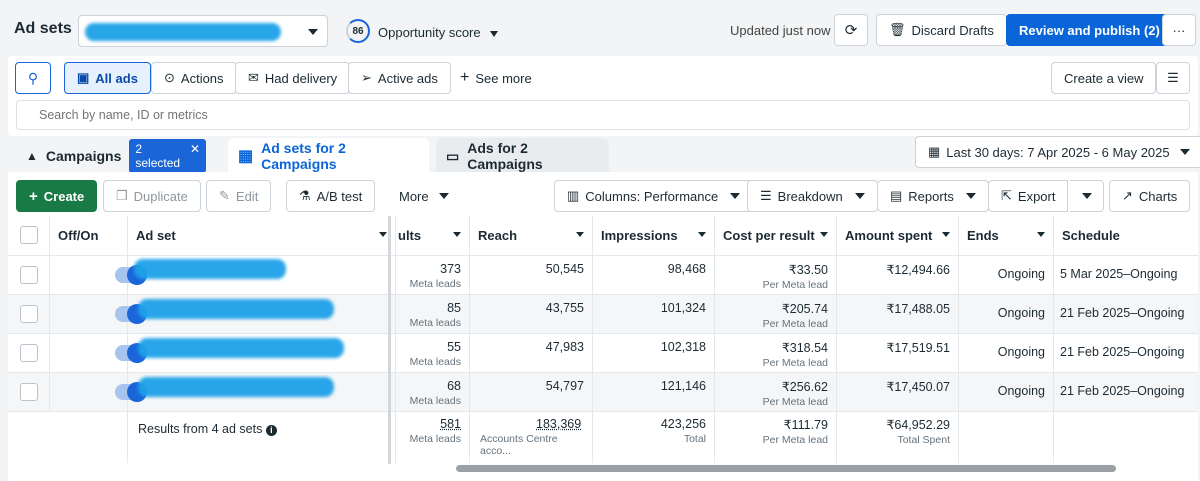 The width and height of the screenshot is (1200, 481). I want to click on col-cost-per-result: Cost per result, so click(776, 235).